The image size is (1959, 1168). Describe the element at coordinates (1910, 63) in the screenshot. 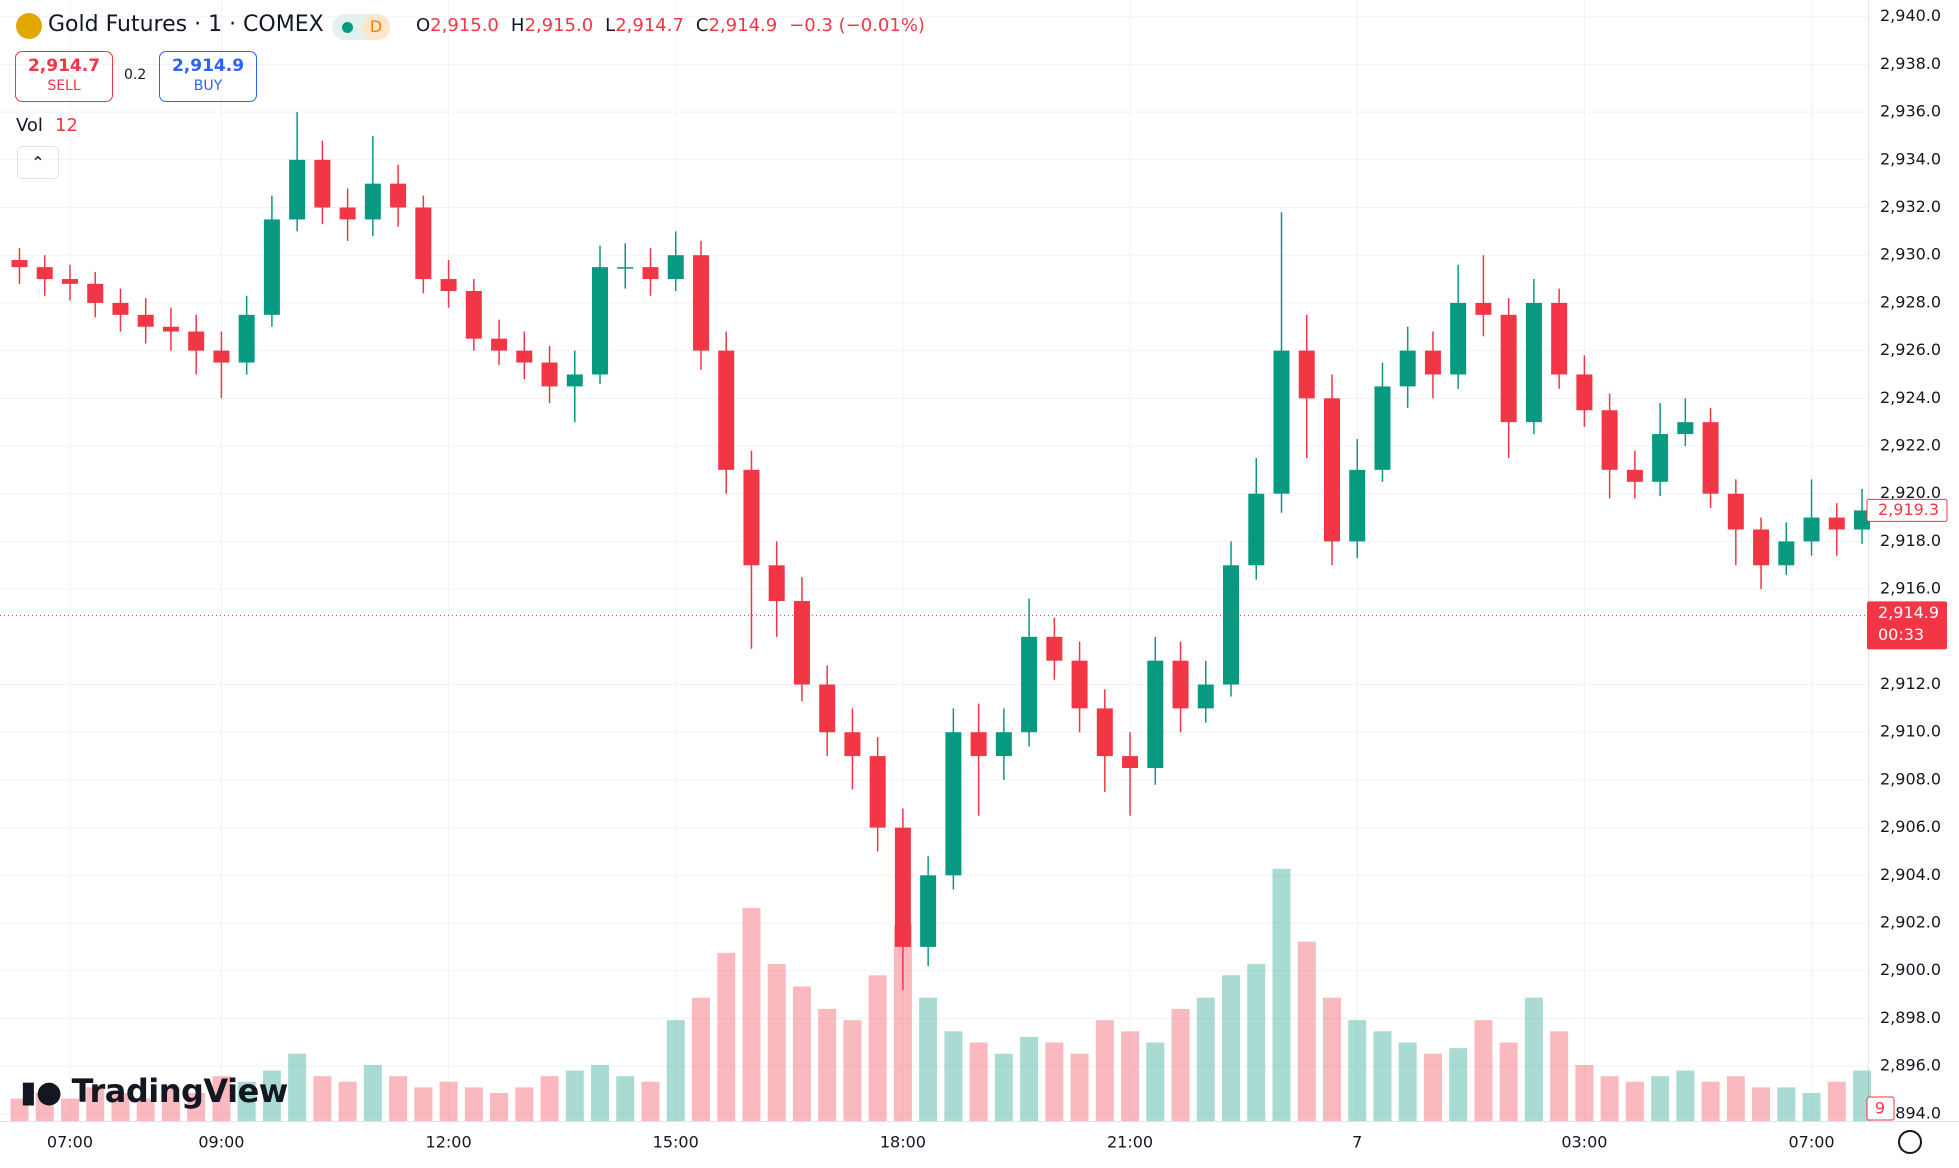

I see `y-tick-label: 2,938.0` at that location.